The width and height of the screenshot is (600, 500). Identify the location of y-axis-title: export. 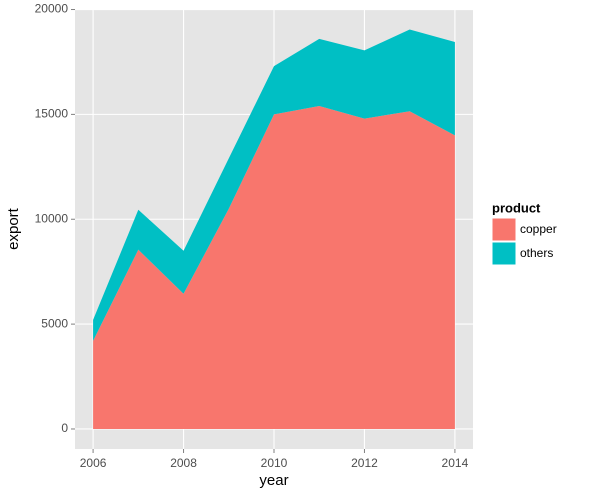
(13, 228).